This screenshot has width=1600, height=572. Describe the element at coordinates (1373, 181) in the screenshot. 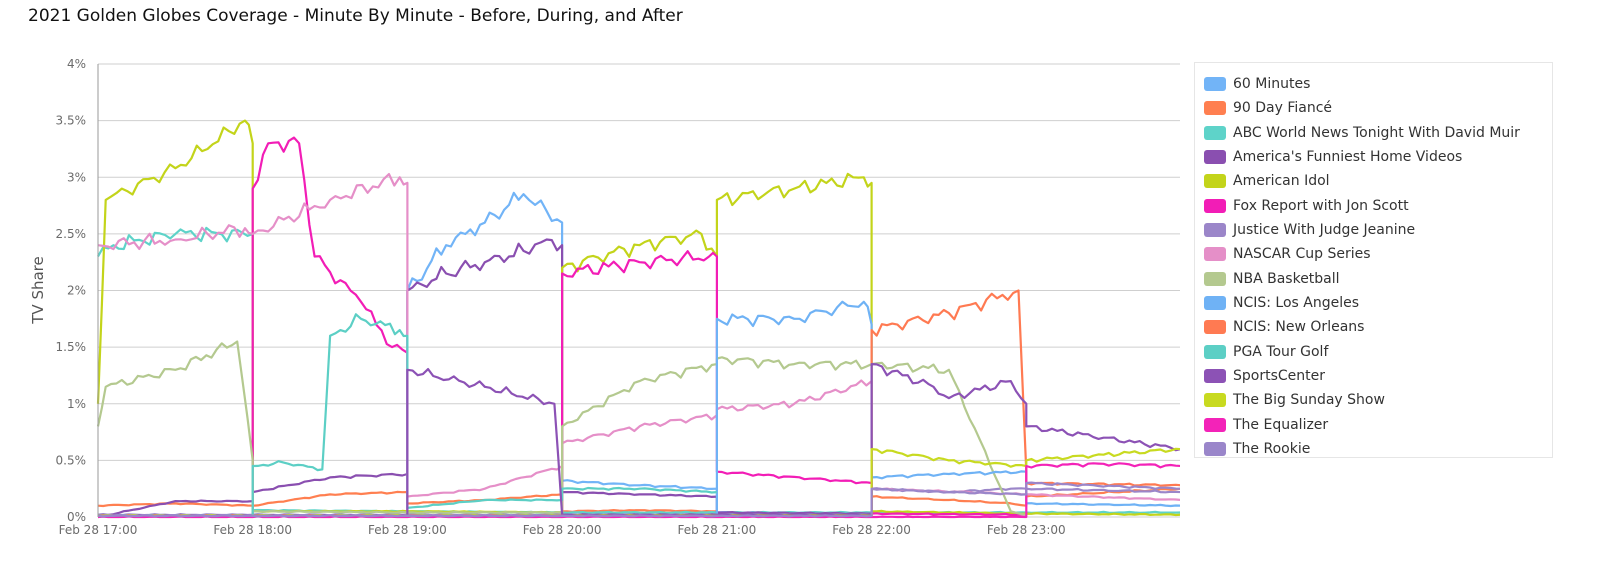

I see `legend-item: American Idol` at that location.